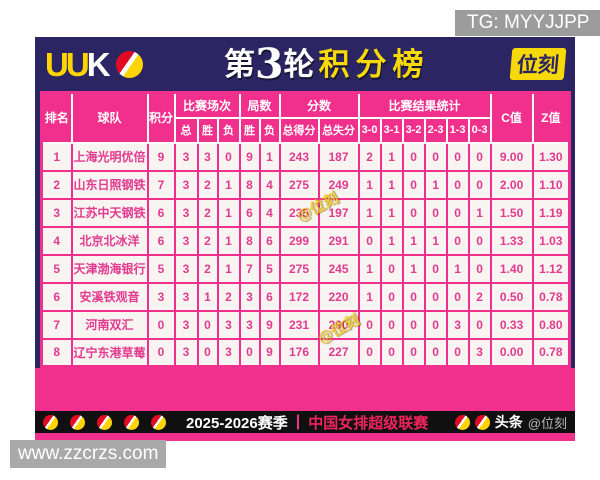 Image resolution: width=600 pixels, height=480 pixels. I want to click on weike-brand-badge: 位刻, so click(538, 64).